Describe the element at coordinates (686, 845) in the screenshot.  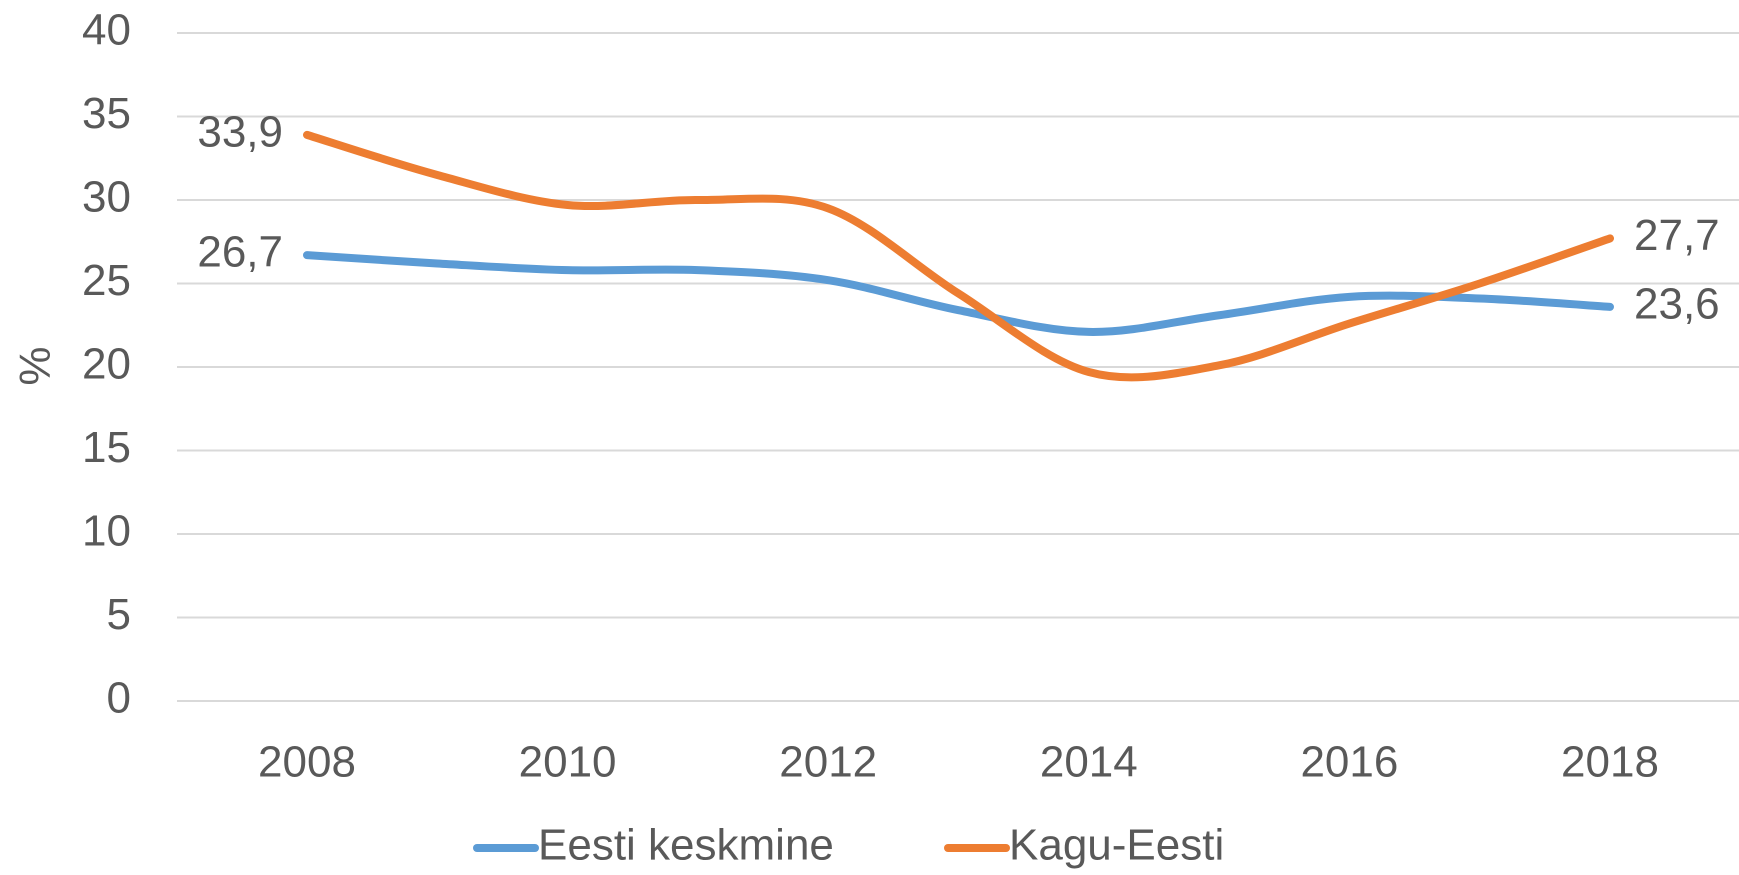
I see `legend-label: Eesti keskmine` at that location.